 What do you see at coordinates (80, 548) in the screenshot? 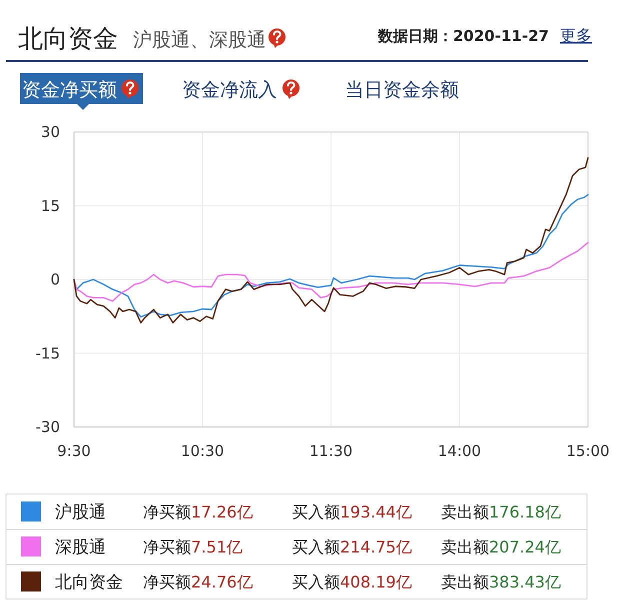
I see `legend-label: 深股通` at bounding box center [80, 548].